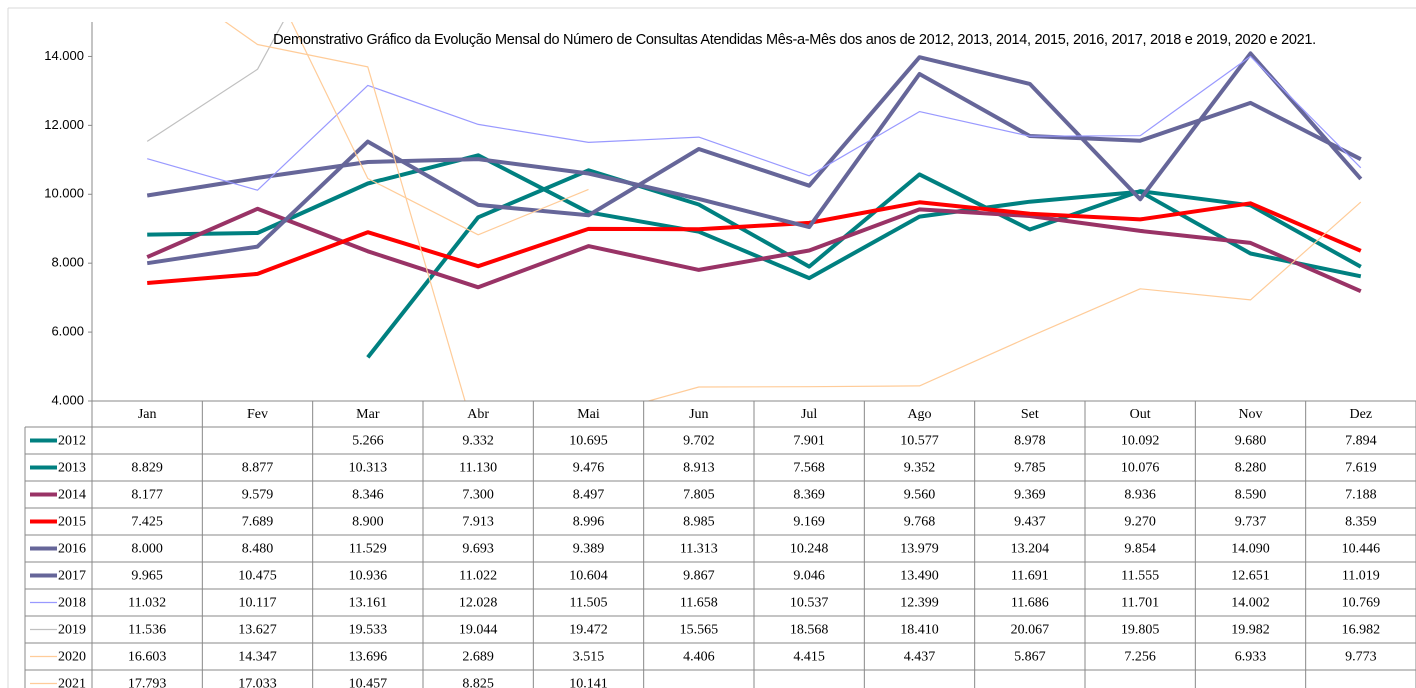 The height and width of the screenshot is (688, 1416). I want to click on table-value: 8.480, so click(258, 549).